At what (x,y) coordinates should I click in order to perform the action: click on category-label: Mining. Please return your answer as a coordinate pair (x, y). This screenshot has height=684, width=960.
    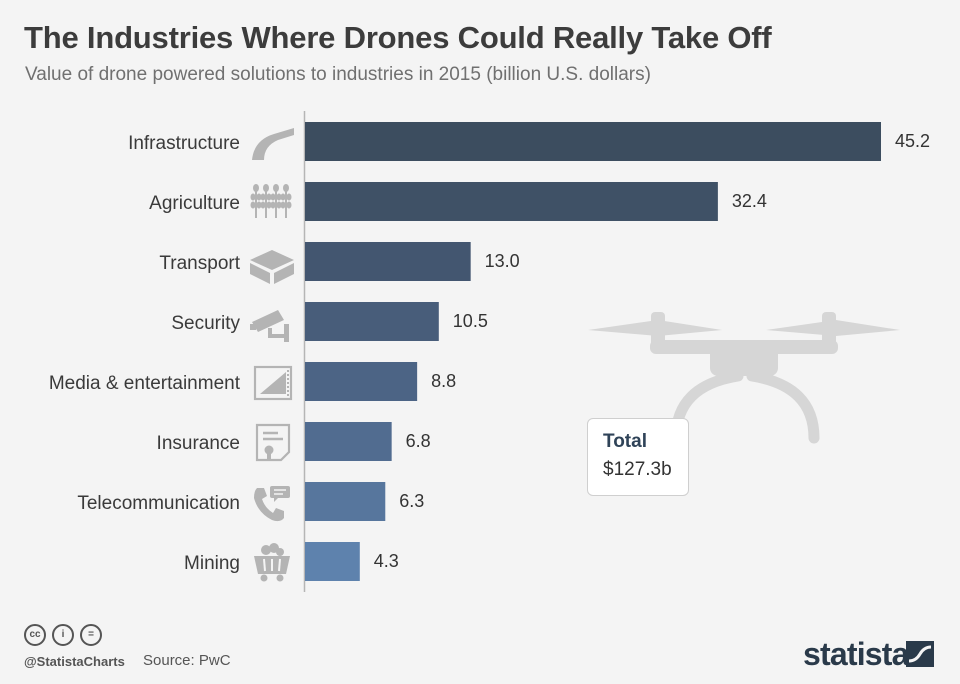
    Looking at the image, I should click on (212, 563).